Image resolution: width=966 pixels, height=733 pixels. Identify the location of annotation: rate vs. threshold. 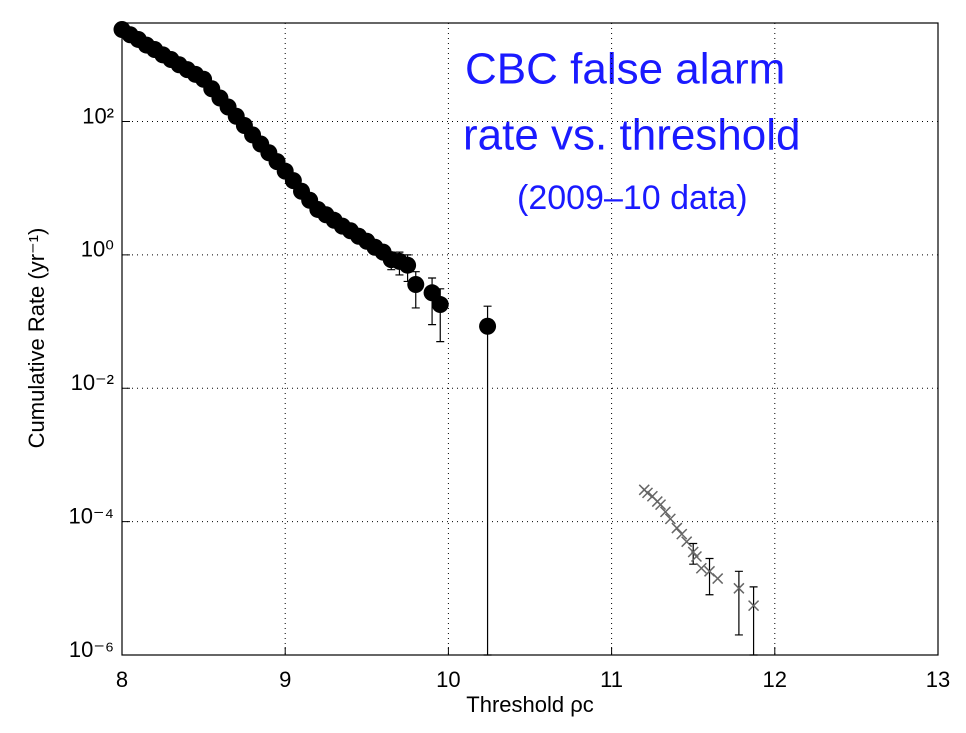
(632, 135).